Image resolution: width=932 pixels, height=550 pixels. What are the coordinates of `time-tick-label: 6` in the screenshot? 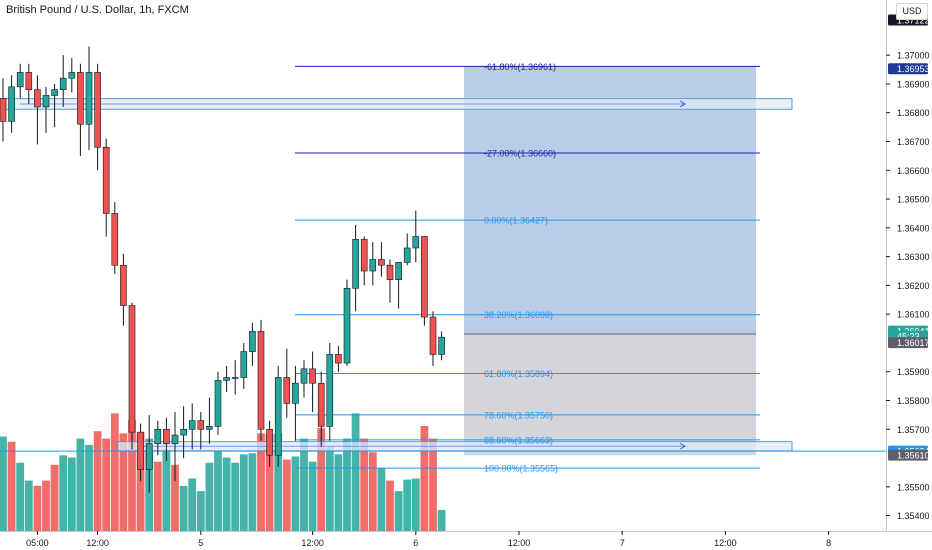 It's located at (415, 543).